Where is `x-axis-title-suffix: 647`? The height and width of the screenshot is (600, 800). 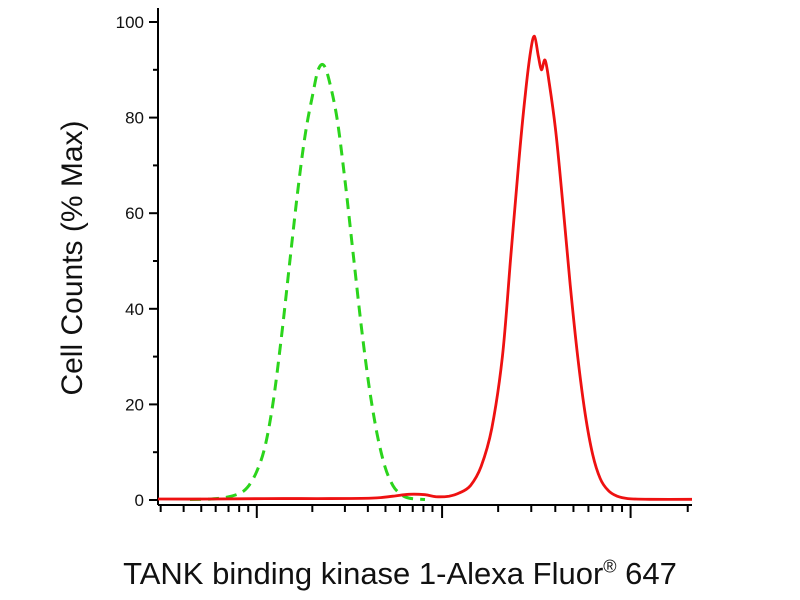
x-axis-title-suffix: 647 is located at coordinates (646, 573).